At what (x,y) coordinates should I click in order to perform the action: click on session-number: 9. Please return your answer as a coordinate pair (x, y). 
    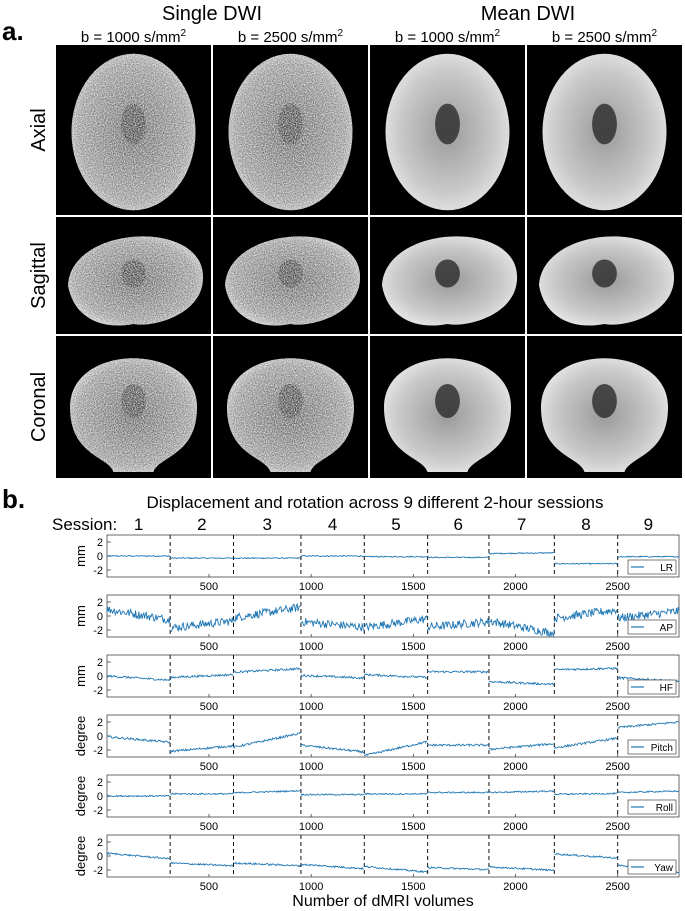
    Looking at the image, I should click on (648, 524).